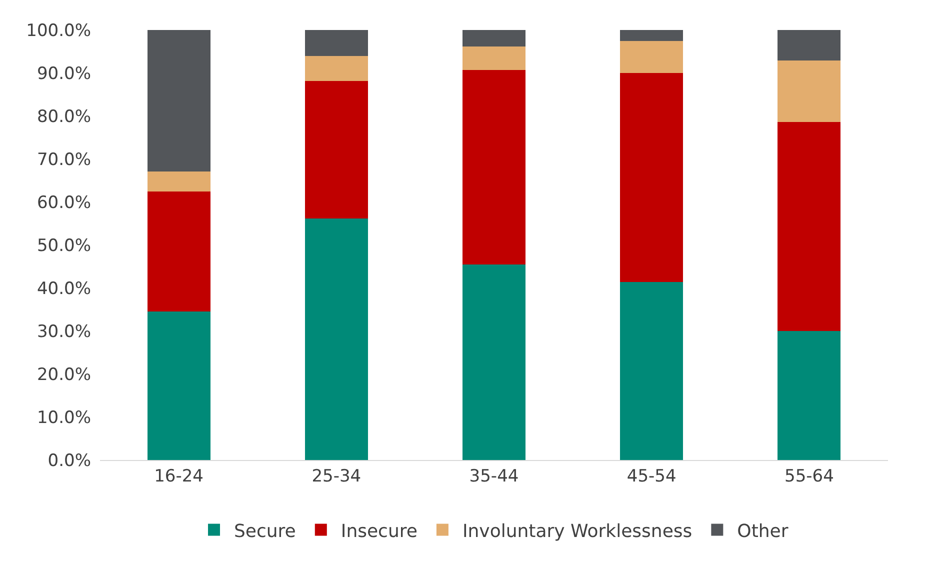 Image resolution: width=938 pixels, height=570 pixels. Describe the element at coordinates (763, 531) in the screenshot. I see `legend-label: Other` at that location.